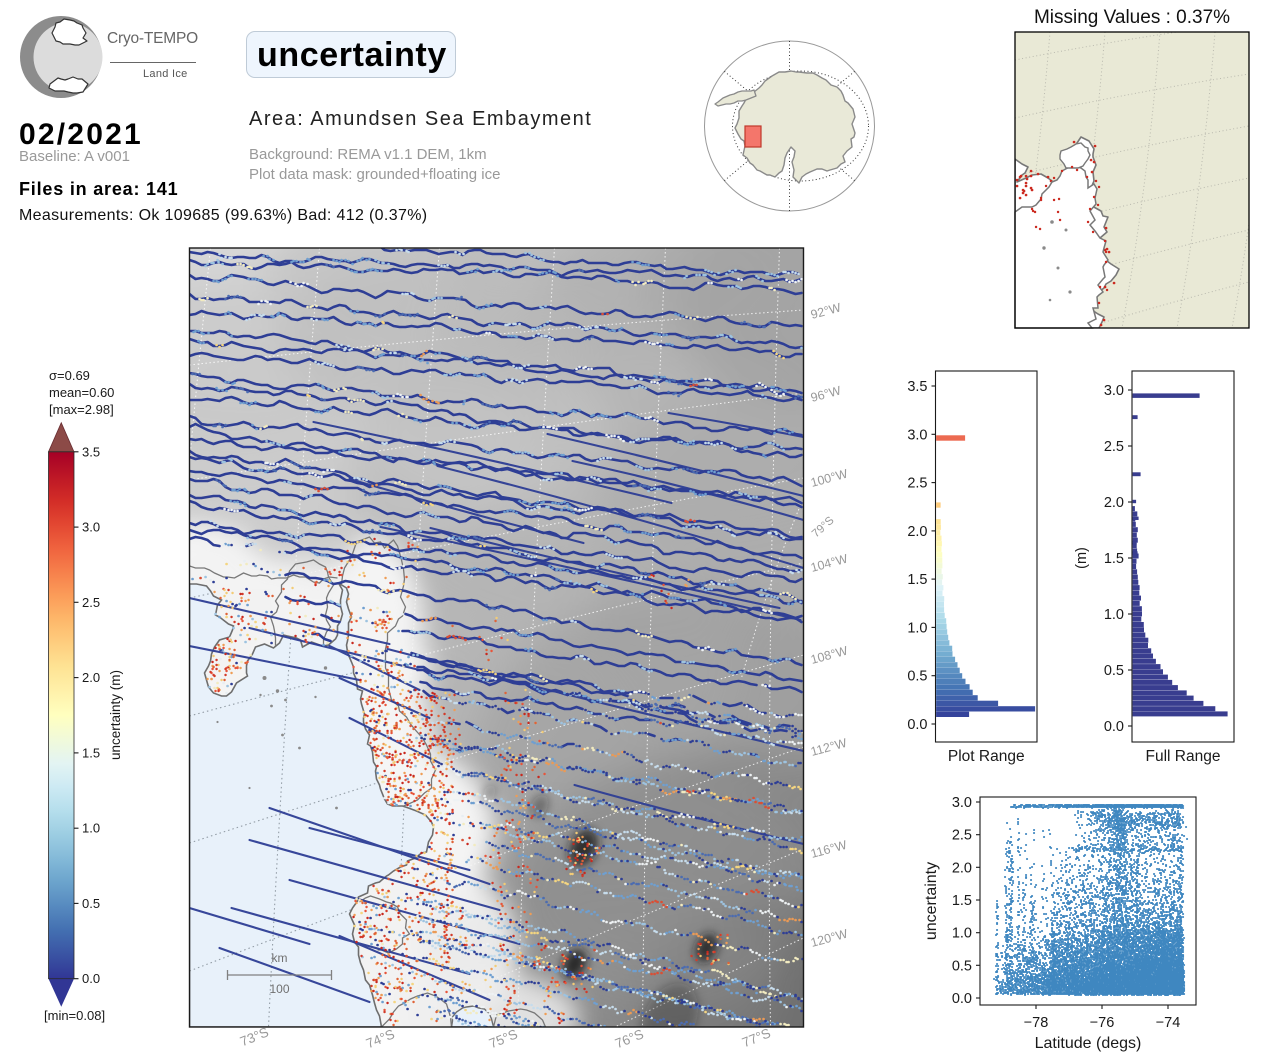  Describe the element at coordinates (280, 958) in the screenshot. I see `svg-text: km` at that location.